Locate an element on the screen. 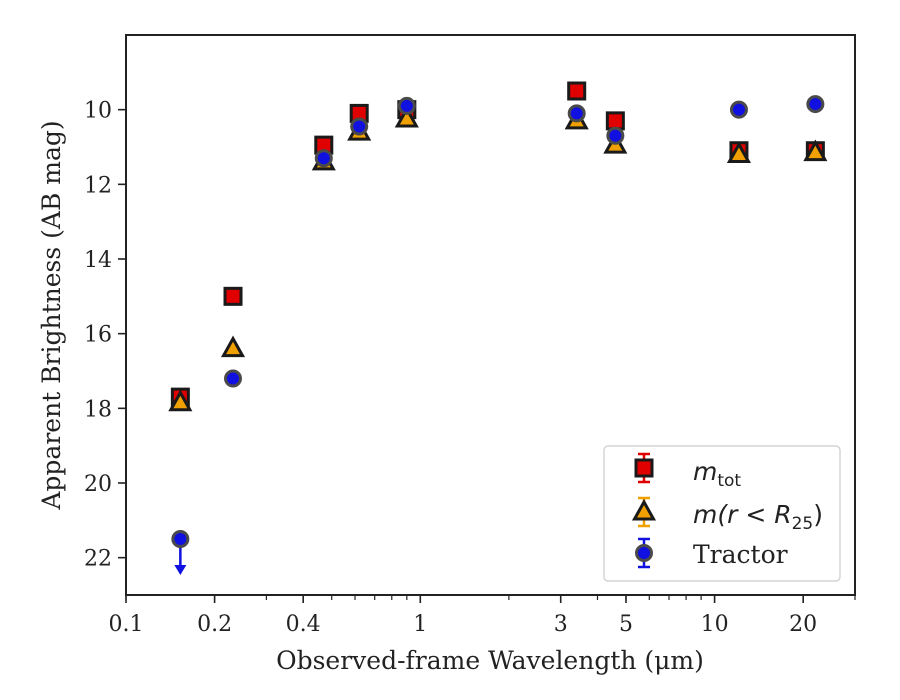 Image resolution: width=900 pixels, height=700 pixels. y-tick-label: 14 is located at coordinates (98, 260).